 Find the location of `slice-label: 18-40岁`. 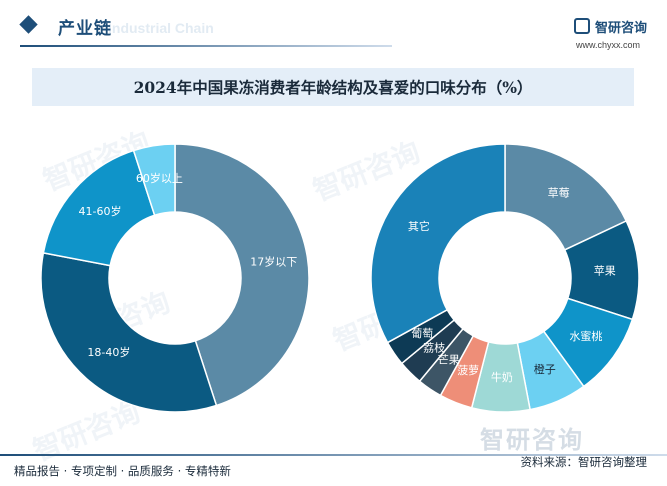

slice-label: 18-40岁 is located at coordinates (108, 352).